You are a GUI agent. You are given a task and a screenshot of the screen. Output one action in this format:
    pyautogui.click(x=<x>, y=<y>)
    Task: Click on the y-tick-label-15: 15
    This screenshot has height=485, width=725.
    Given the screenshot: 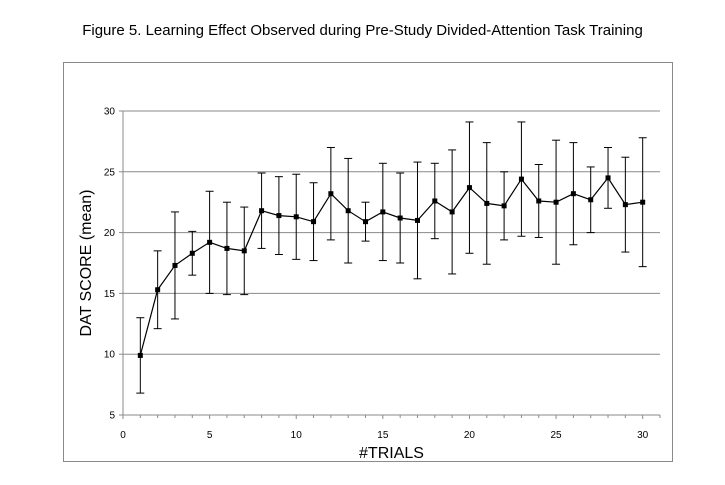 What is the action you would take?
    pyautogui.click(x=110, y=294)
    